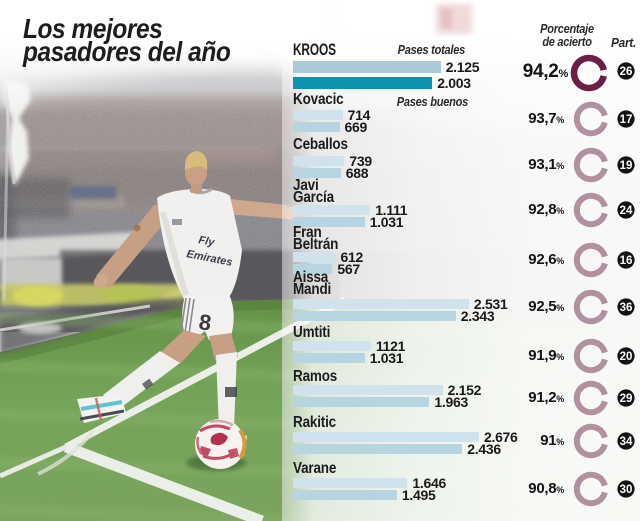 The height and width of the screenshot is (521, 640). What do you see at coordinates (206, 241) in the screenshot?
I see `svg-text: Fly` at bounding box center [206, 241].